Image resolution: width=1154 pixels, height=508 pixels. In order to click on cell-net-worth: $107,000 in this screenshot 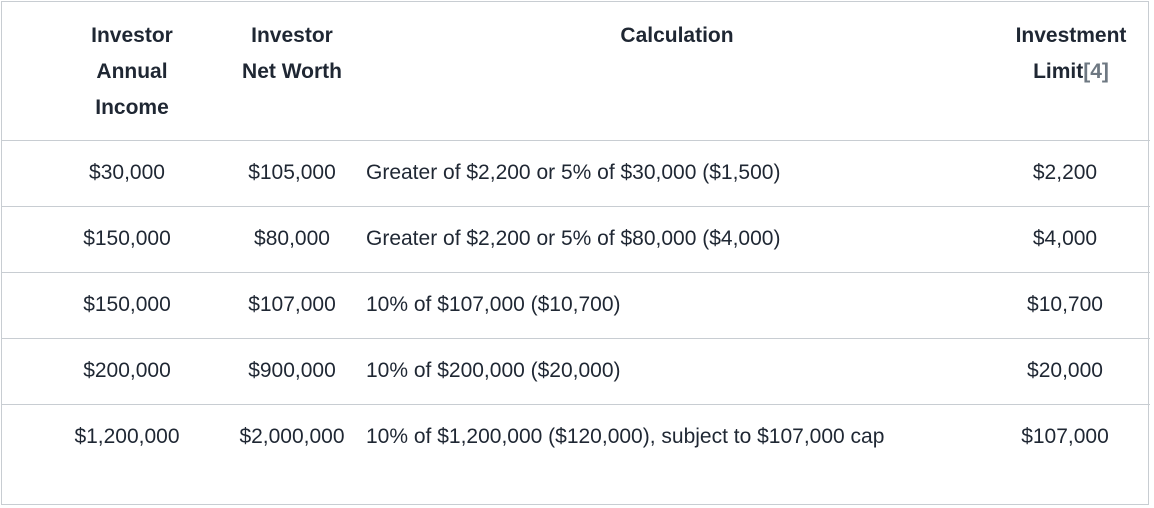, I will do `click(292, 305)`.